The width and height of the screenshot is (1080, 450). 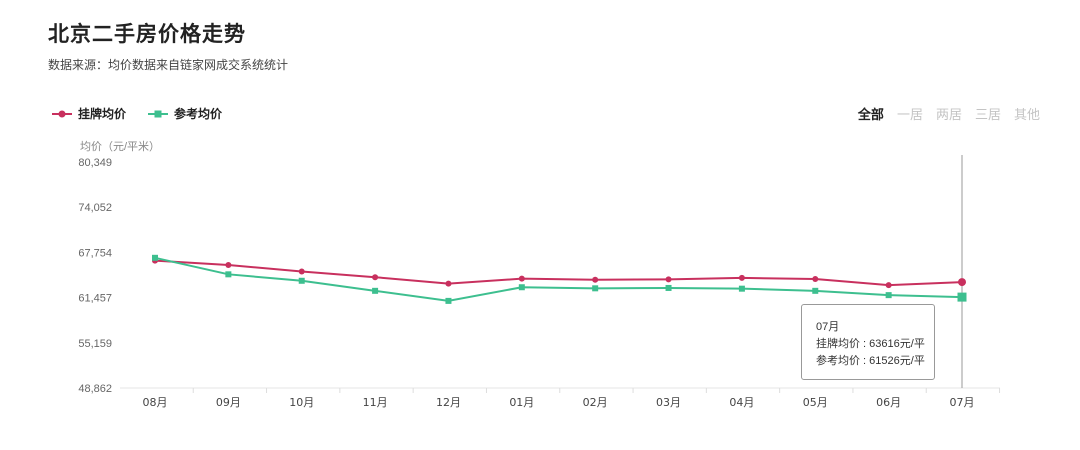 What do you see at coordinates (158, 113) in the screenshot?
I see `square-marker-icon` at bounding box center [158, 113].